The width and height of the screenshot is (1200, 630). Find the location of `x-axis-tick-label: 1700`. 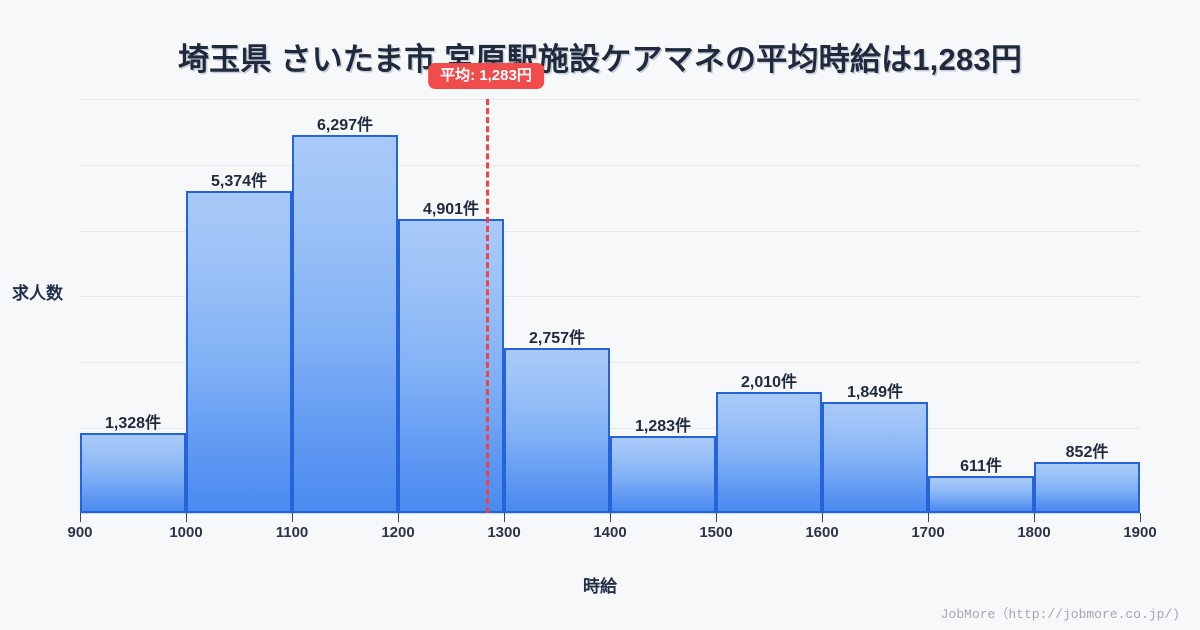

x-axis-tick-label: 1700 is located at coordinates (928, 532).